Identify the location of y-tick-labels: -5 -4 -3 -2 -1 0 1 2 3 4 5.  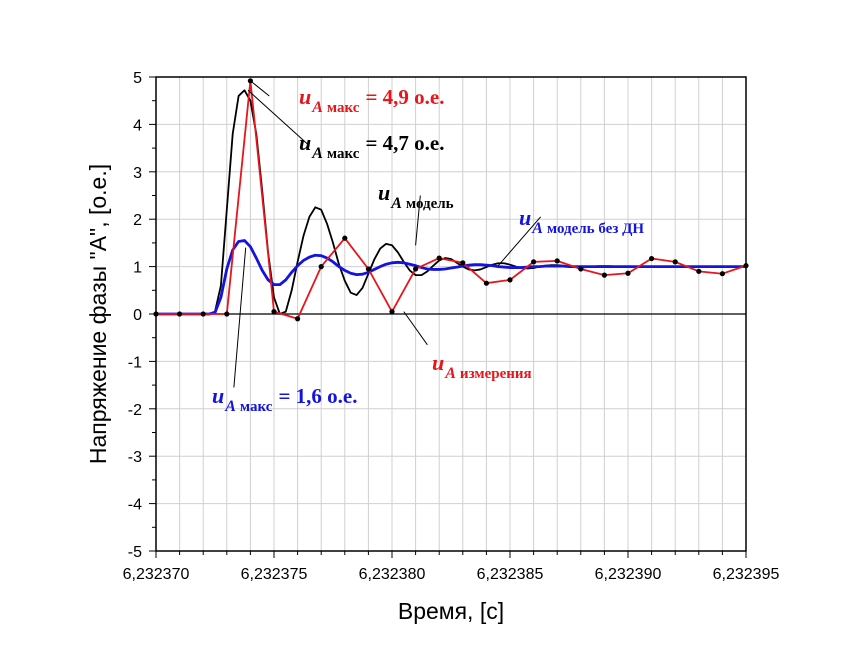
(135, 315).